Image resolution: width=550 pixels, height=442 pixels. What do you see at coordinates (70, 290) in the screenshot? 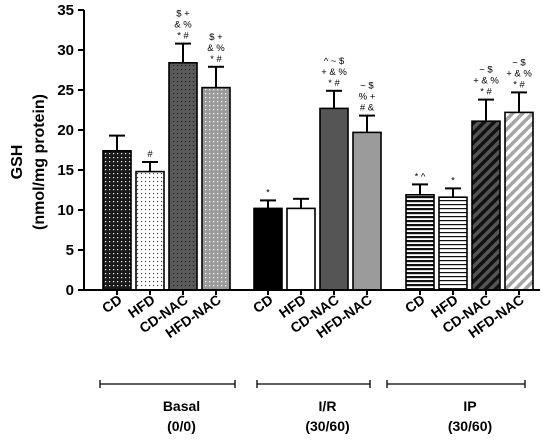
I see `y-tick-label: 0` at bounding box center [70, 290].